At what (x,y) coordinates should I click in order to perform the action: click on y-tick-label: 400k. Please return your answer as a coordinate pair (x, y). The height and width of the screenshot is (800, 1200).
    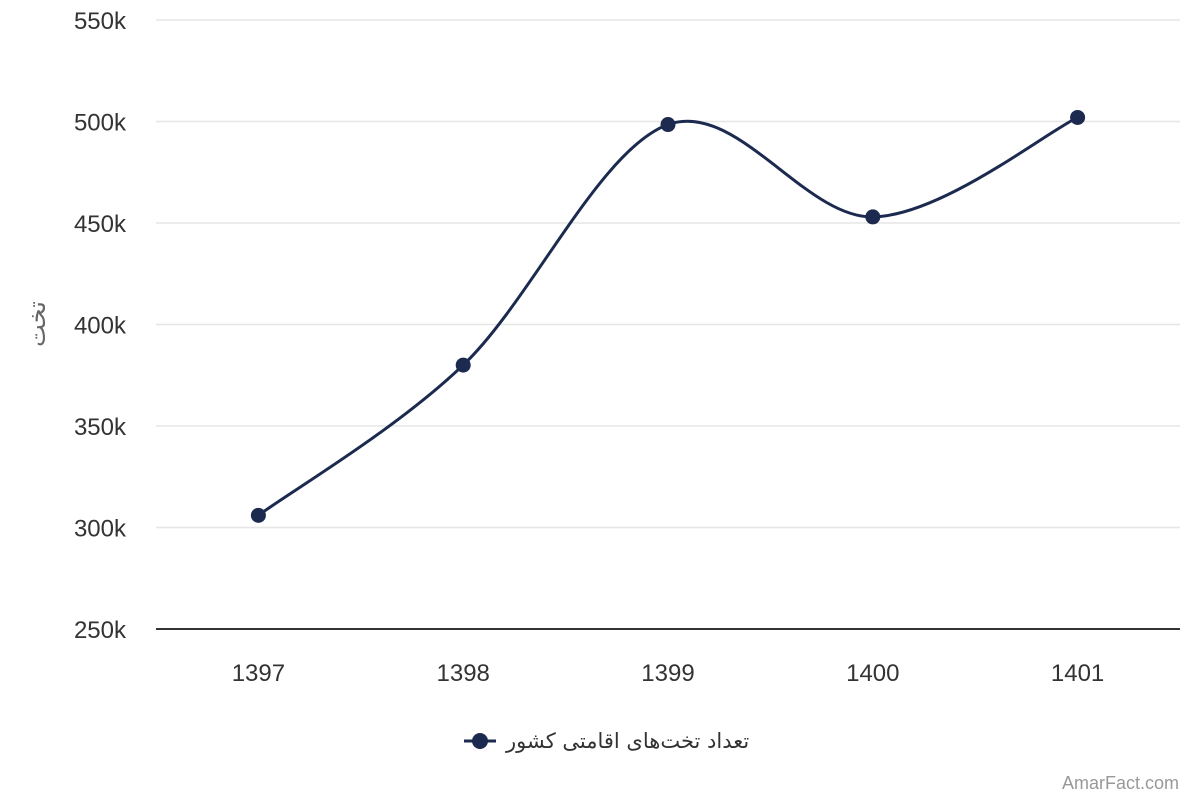
    Looking at the image, I should click on (100, 326).